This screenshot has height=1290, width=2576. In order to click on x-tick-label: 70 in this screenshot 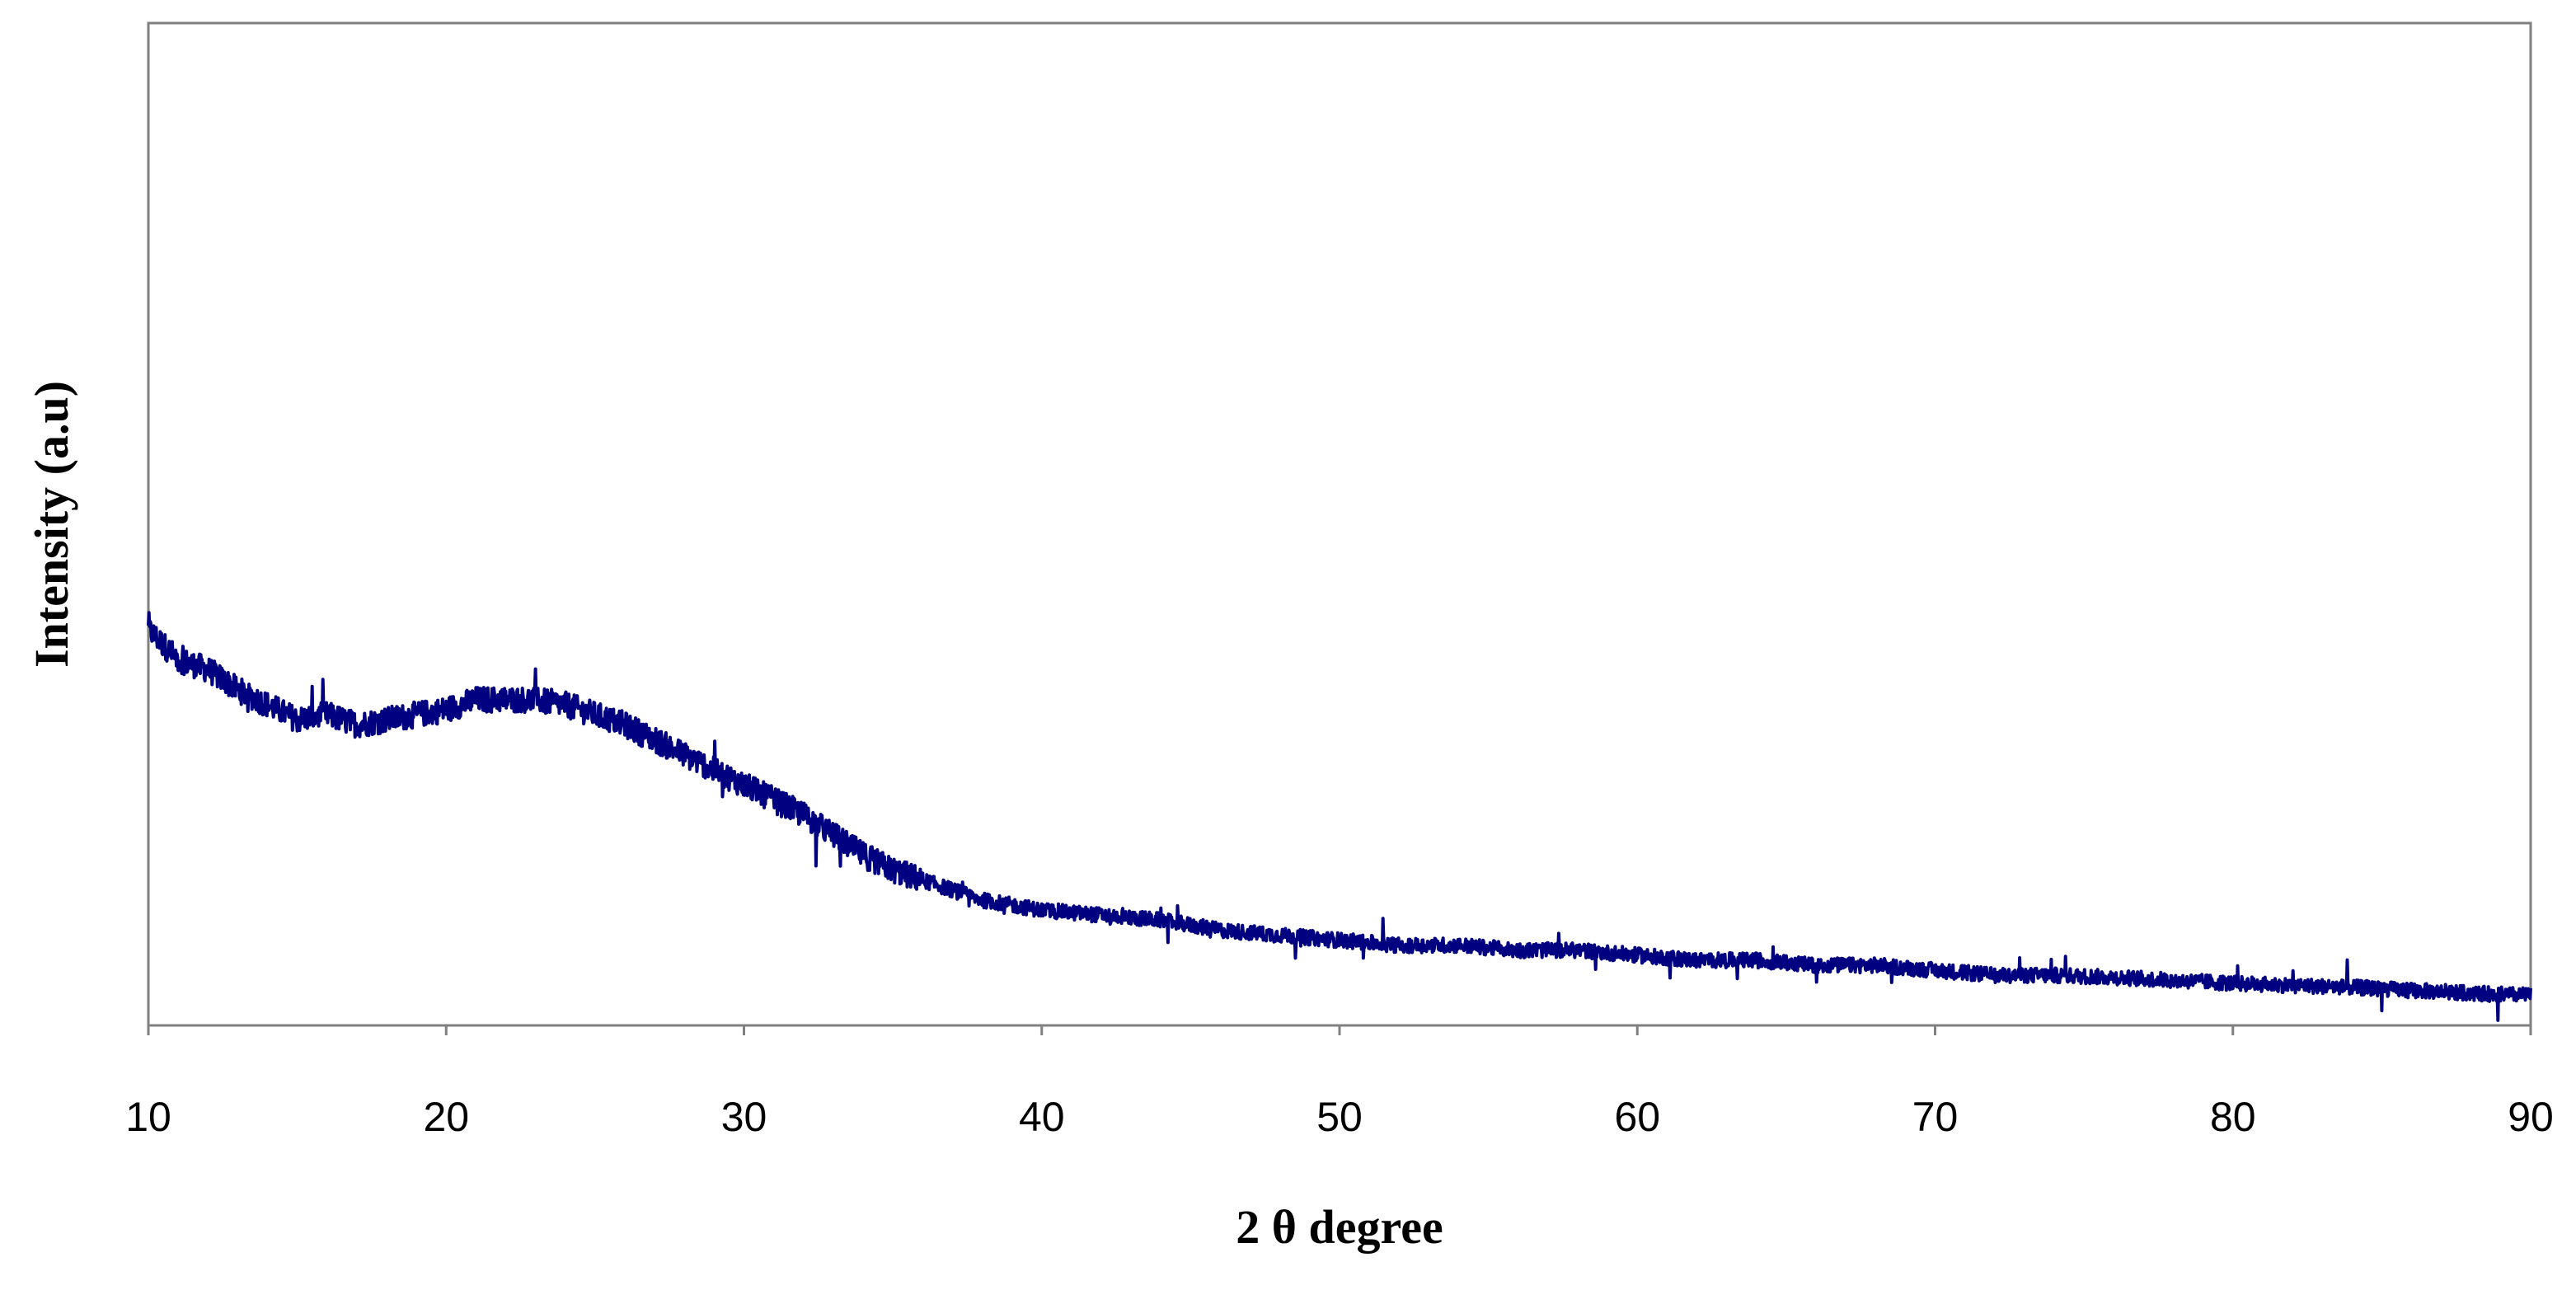, I will do `click(1936, 1117)`.